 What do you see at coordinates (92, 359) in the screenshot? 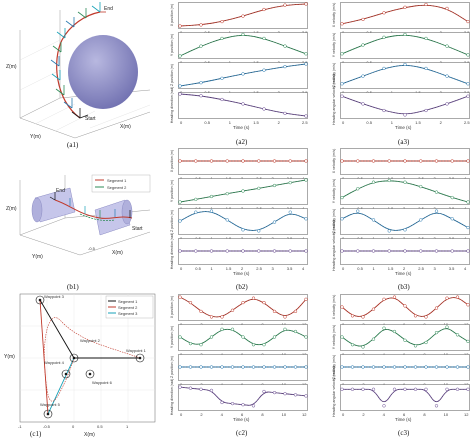
I see `trajectory-path` at bounding box center [92, 359].